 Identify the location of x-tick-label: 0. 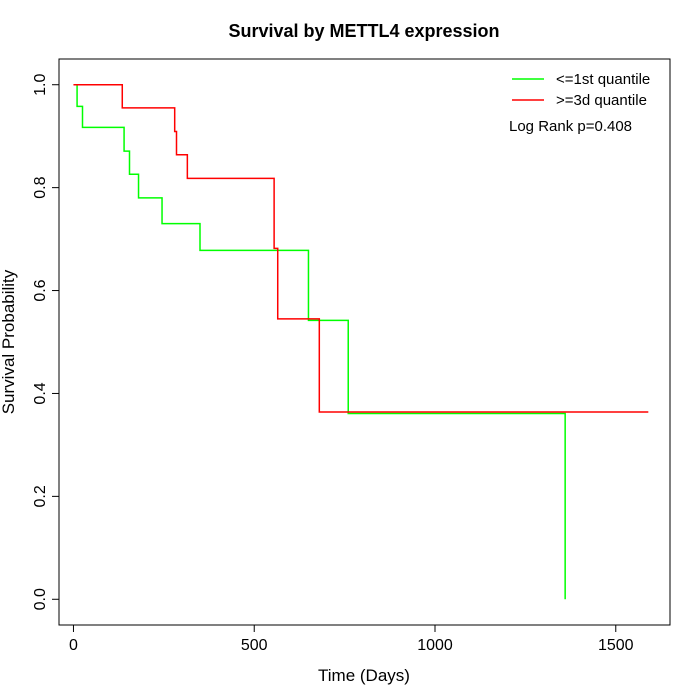
(73, 645).